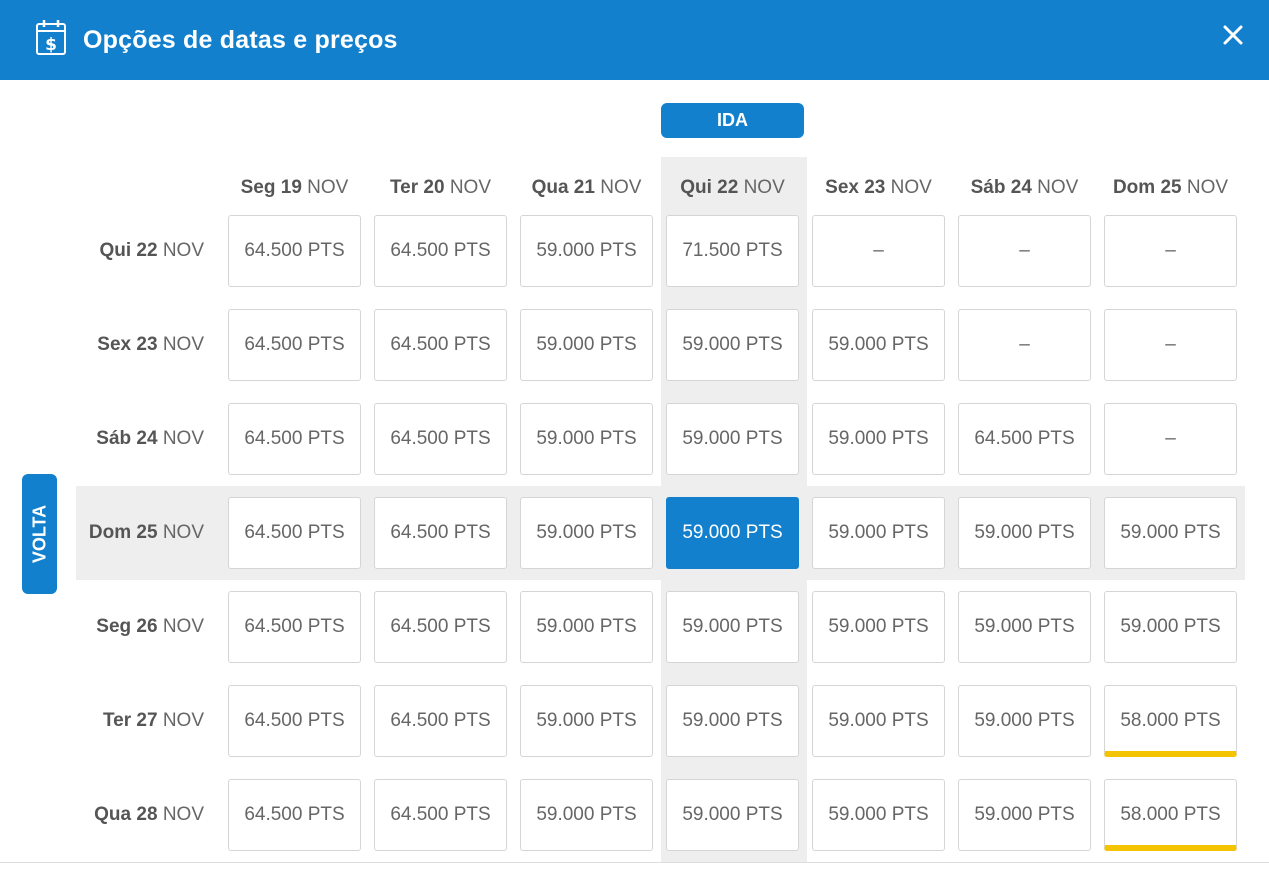 The height and width of the screenshot is (876, 1269). I want to click on dialog-header: $ Opções de datas e preços, so click(634, 40).